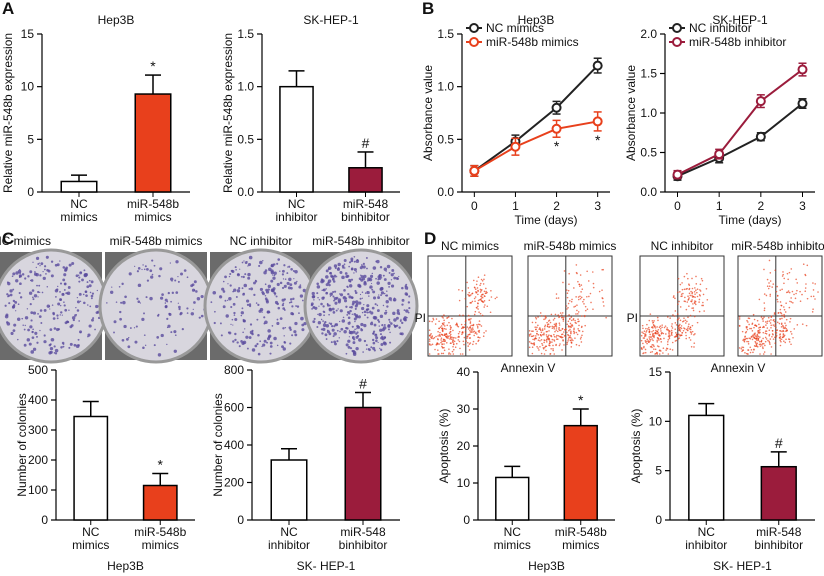  I want to click on significance-mark: #, so click(366, 143).